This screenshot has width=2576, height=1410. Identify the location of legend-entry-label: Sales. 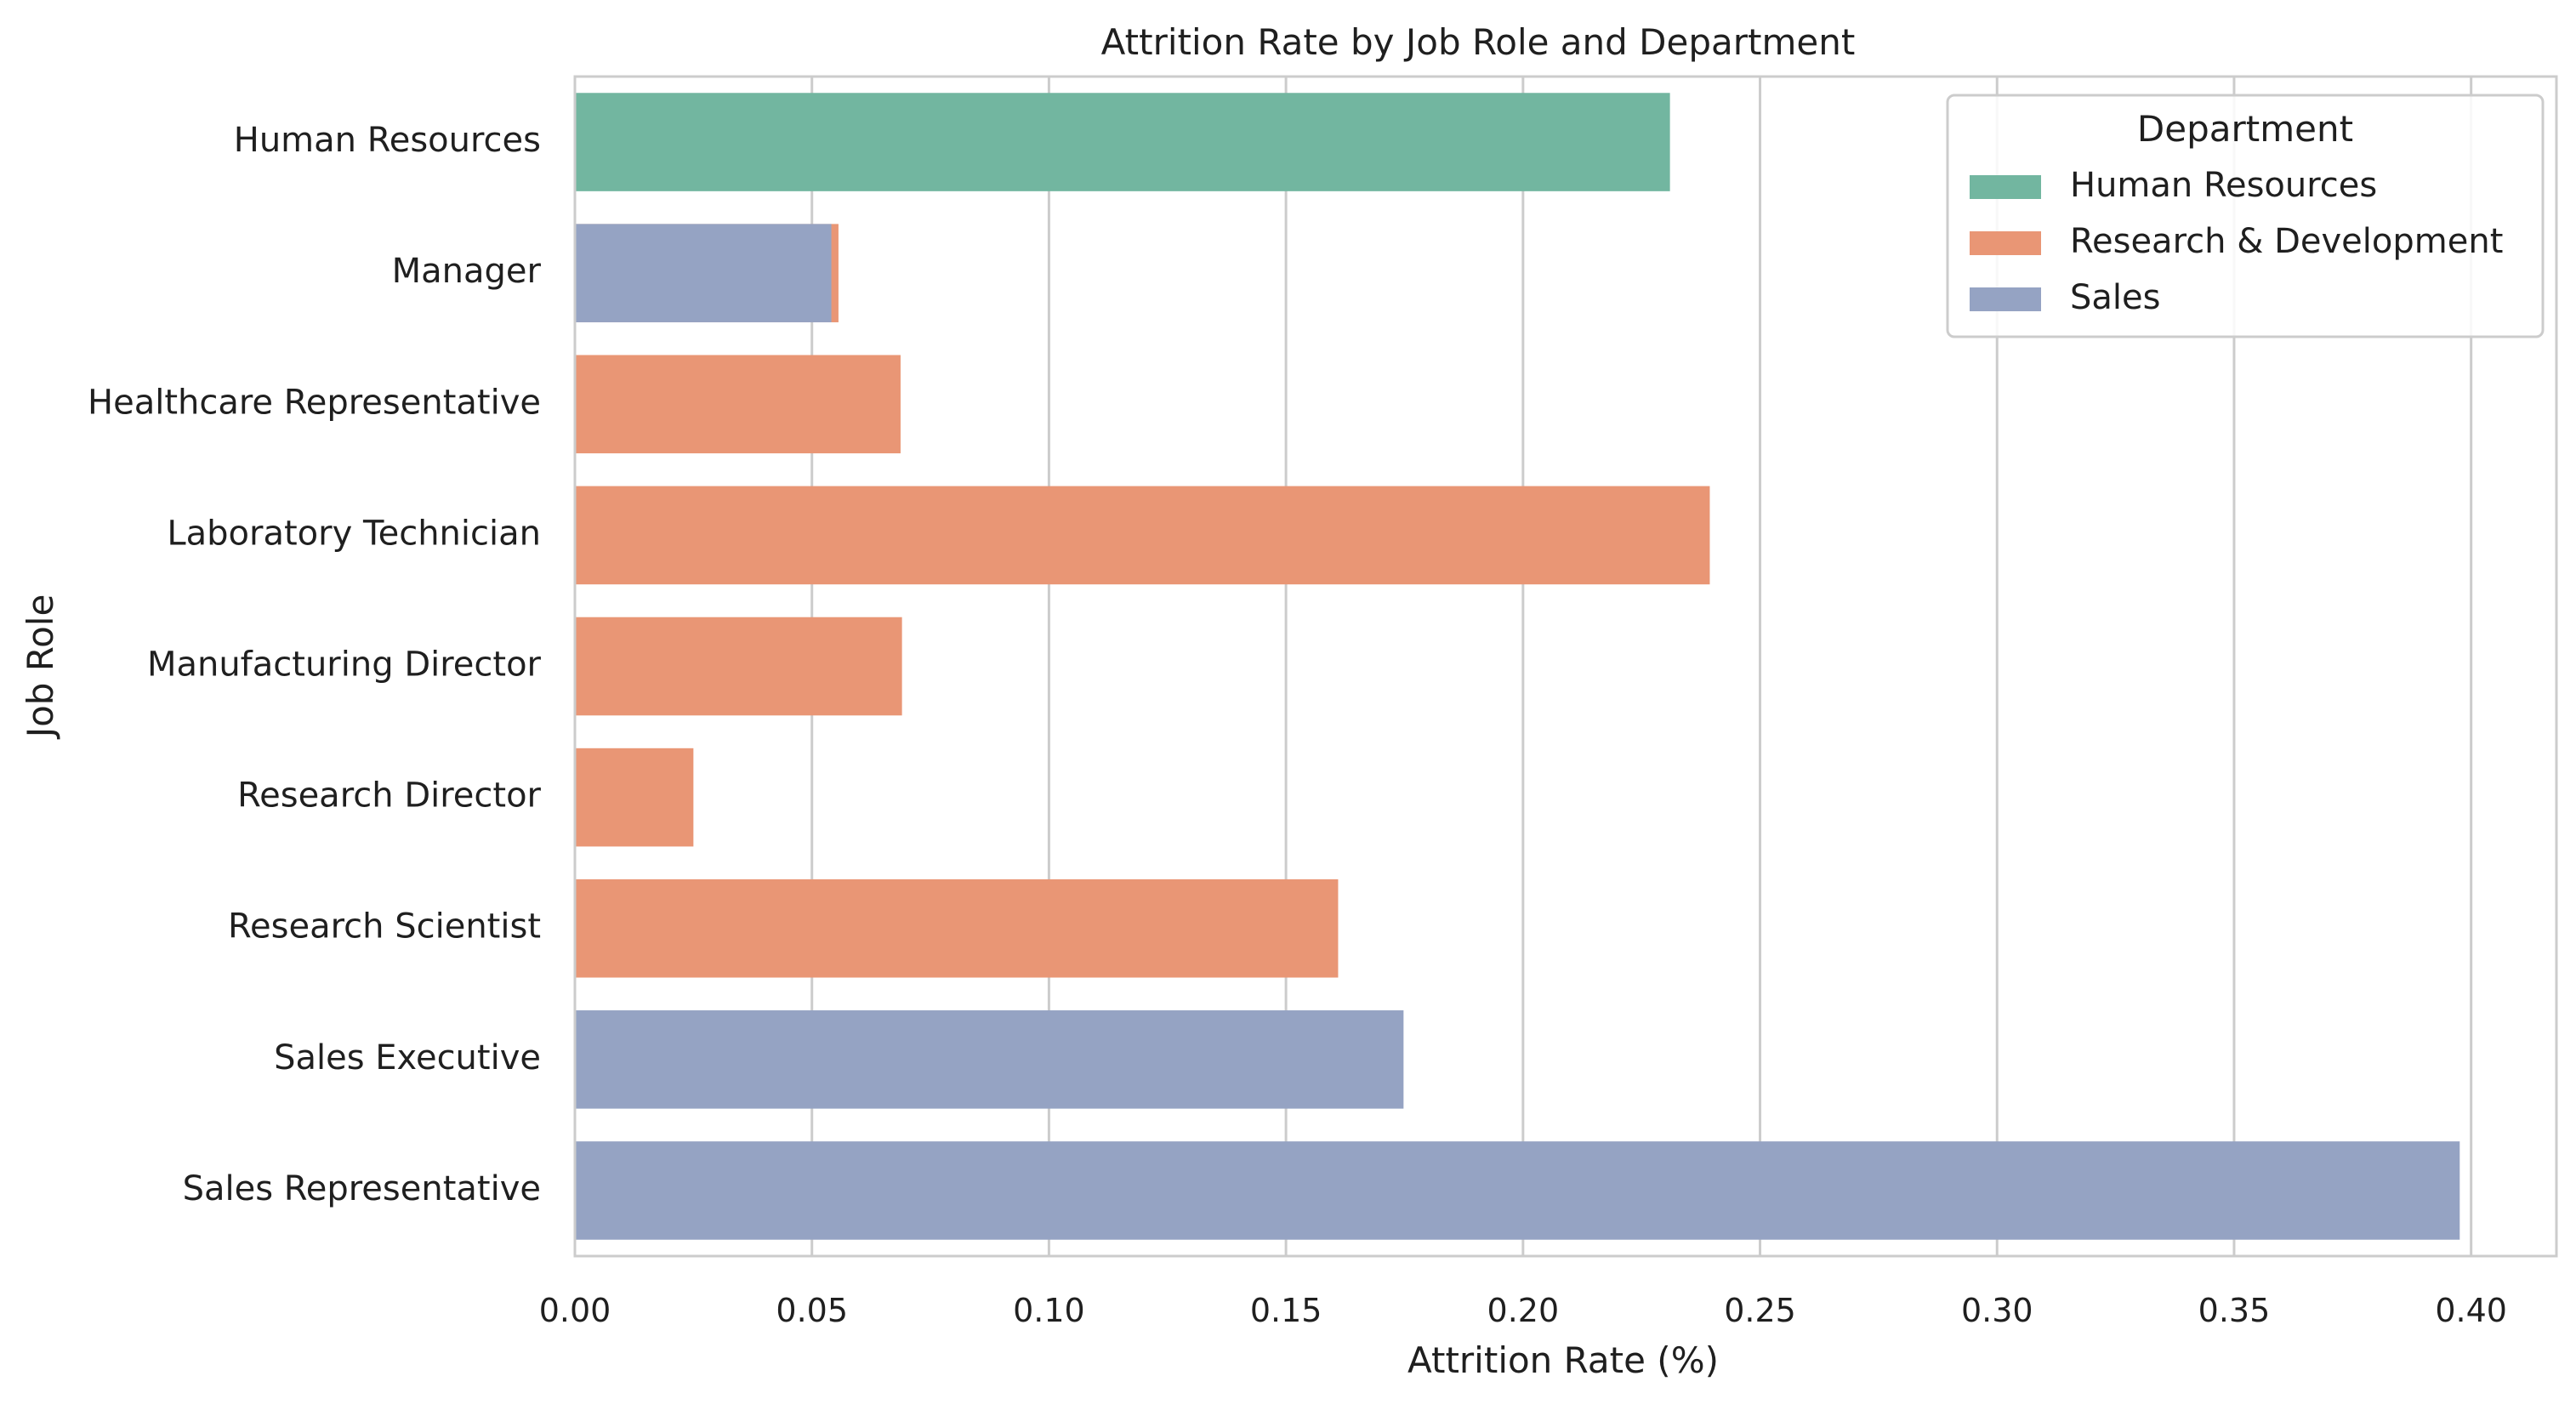
(2115, 297).